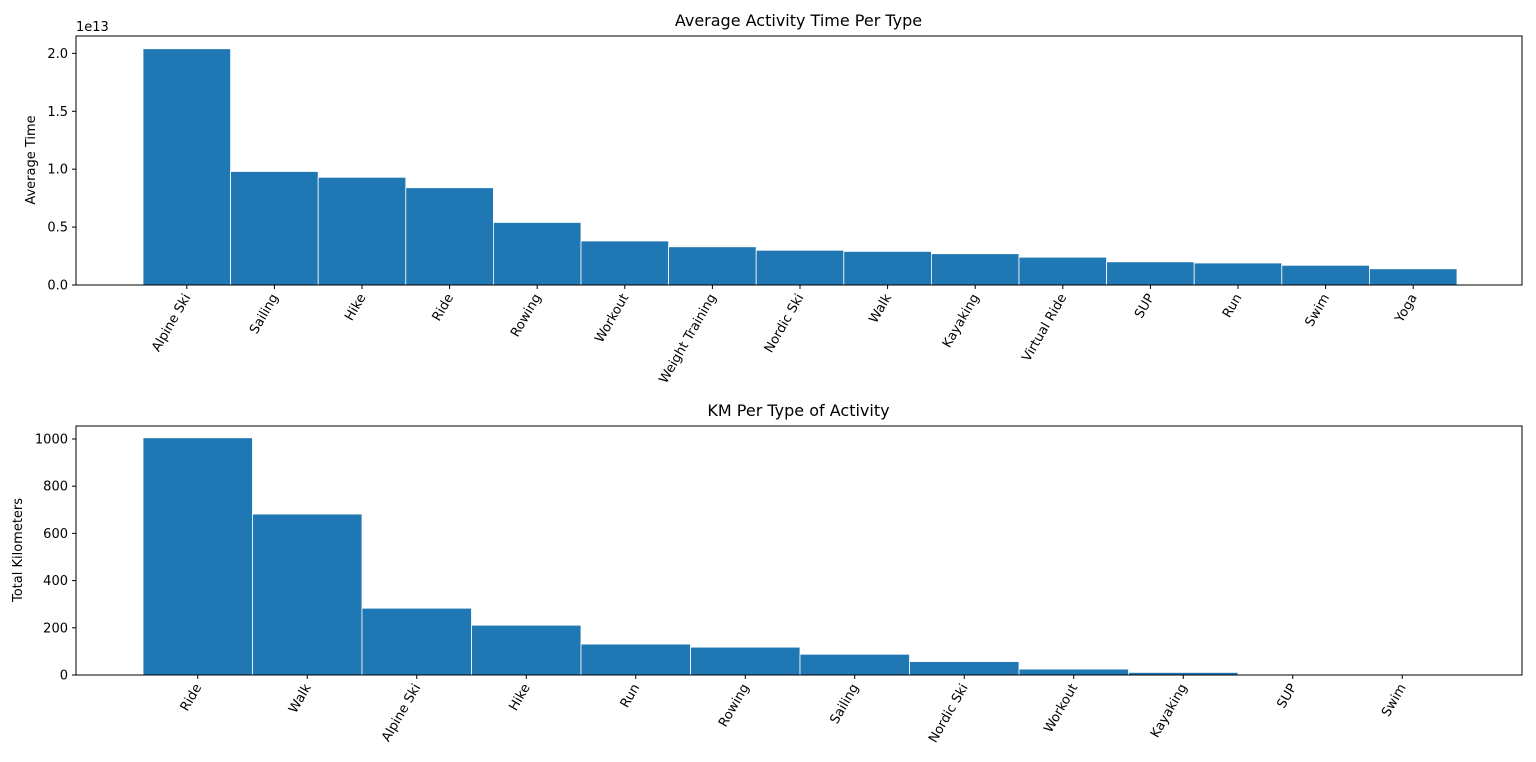 This screenshot has width=1536, height=762. I want to click on y-tick-label: 0.0, so click(57, 286).